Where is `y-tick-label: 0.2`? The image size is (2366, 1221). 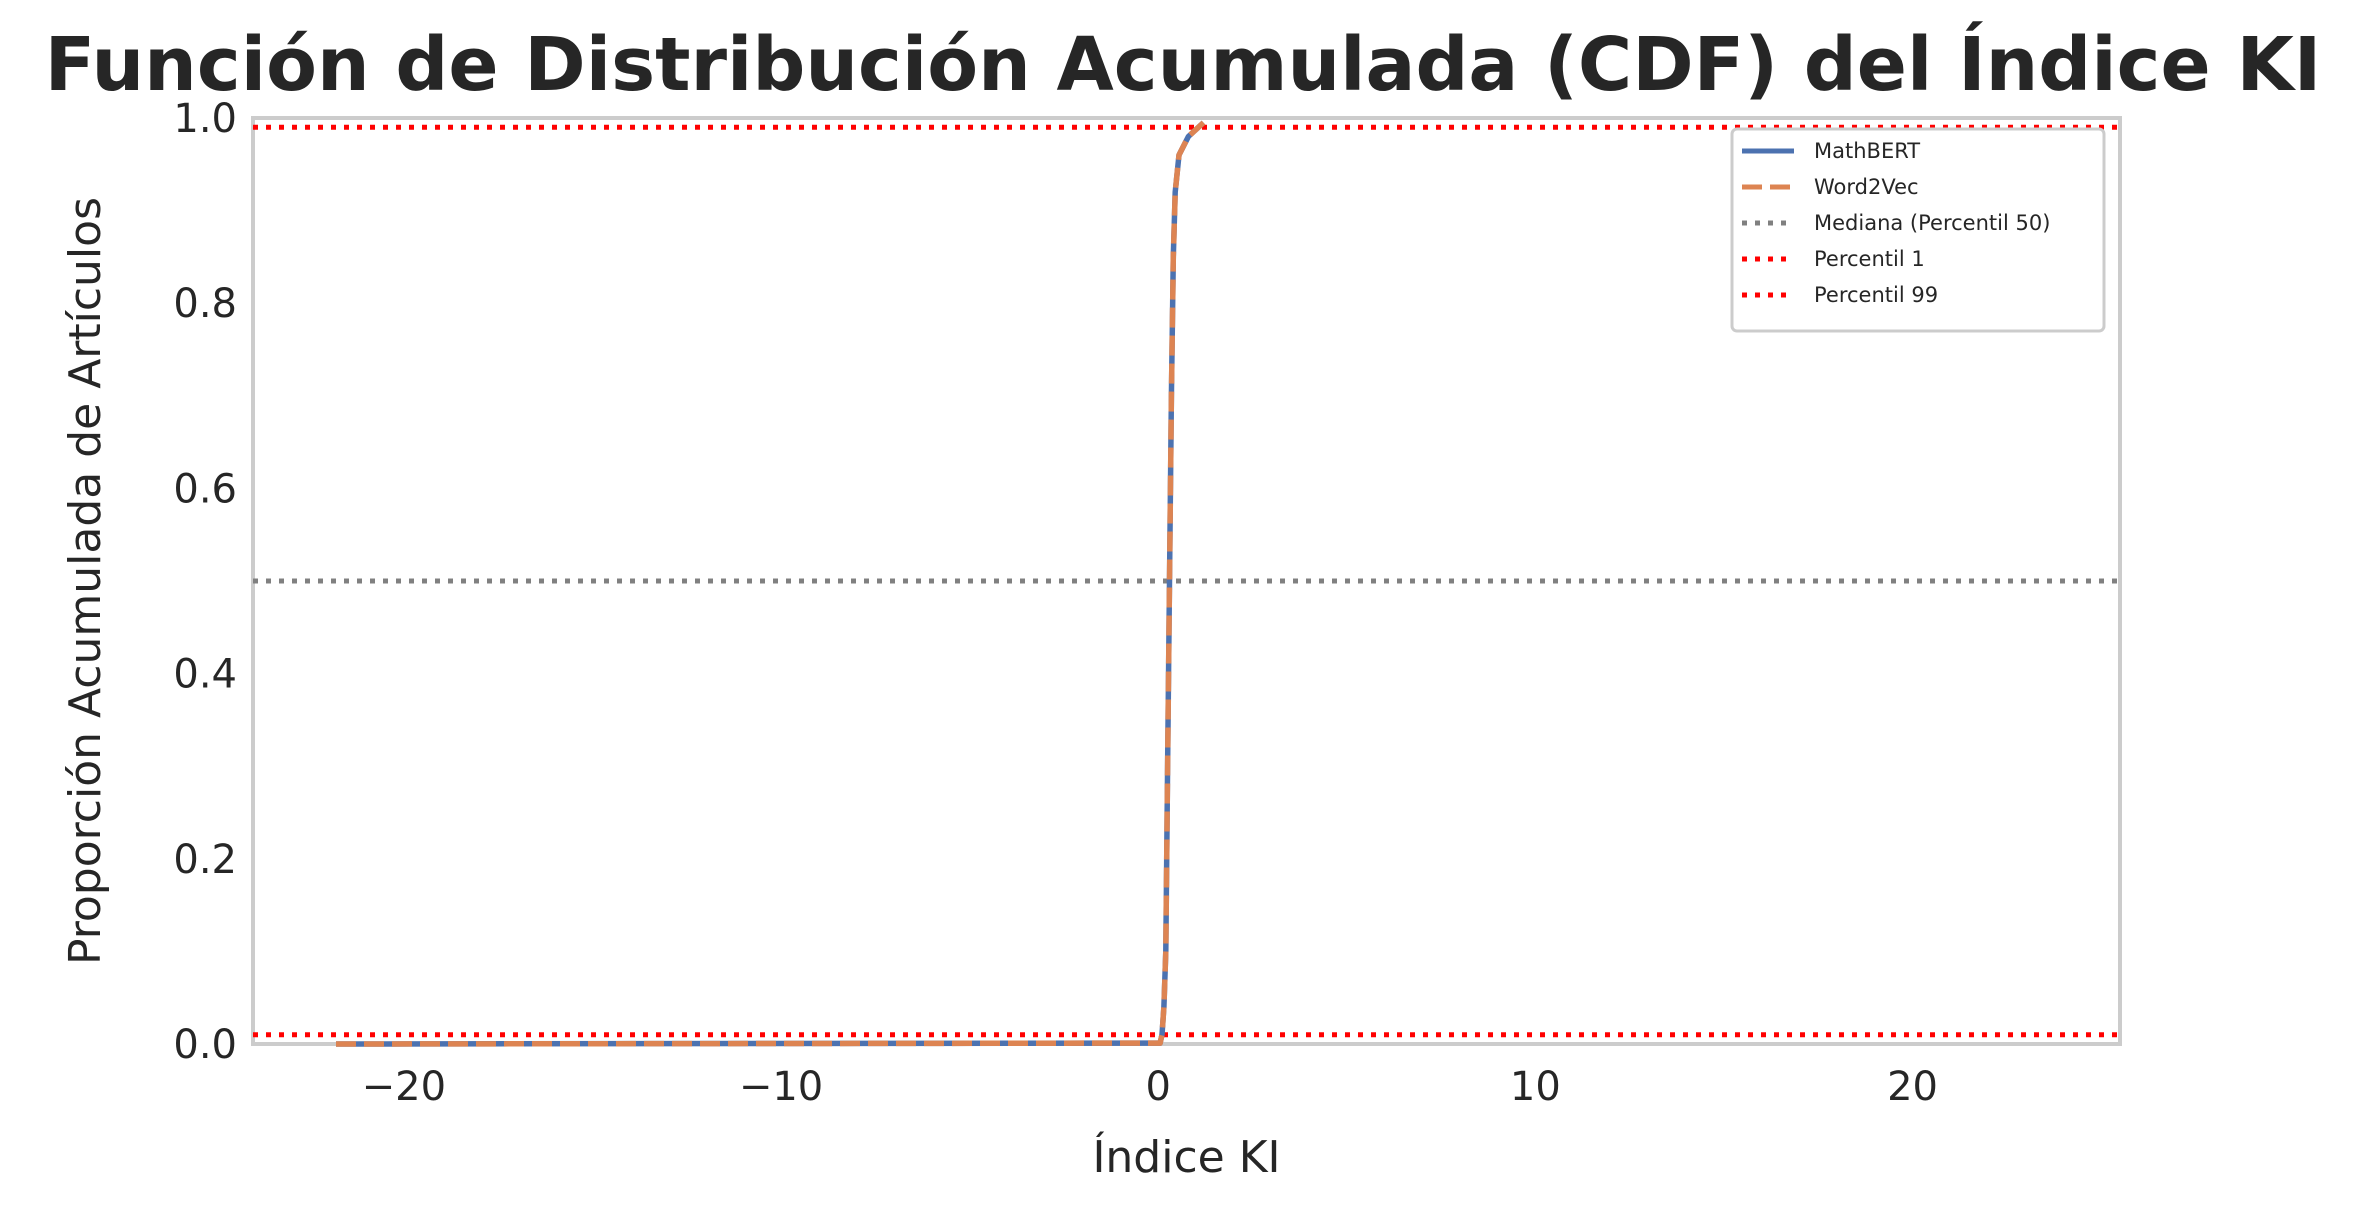
y-tick-label: 0.2 is located at coordinates (205, 860).